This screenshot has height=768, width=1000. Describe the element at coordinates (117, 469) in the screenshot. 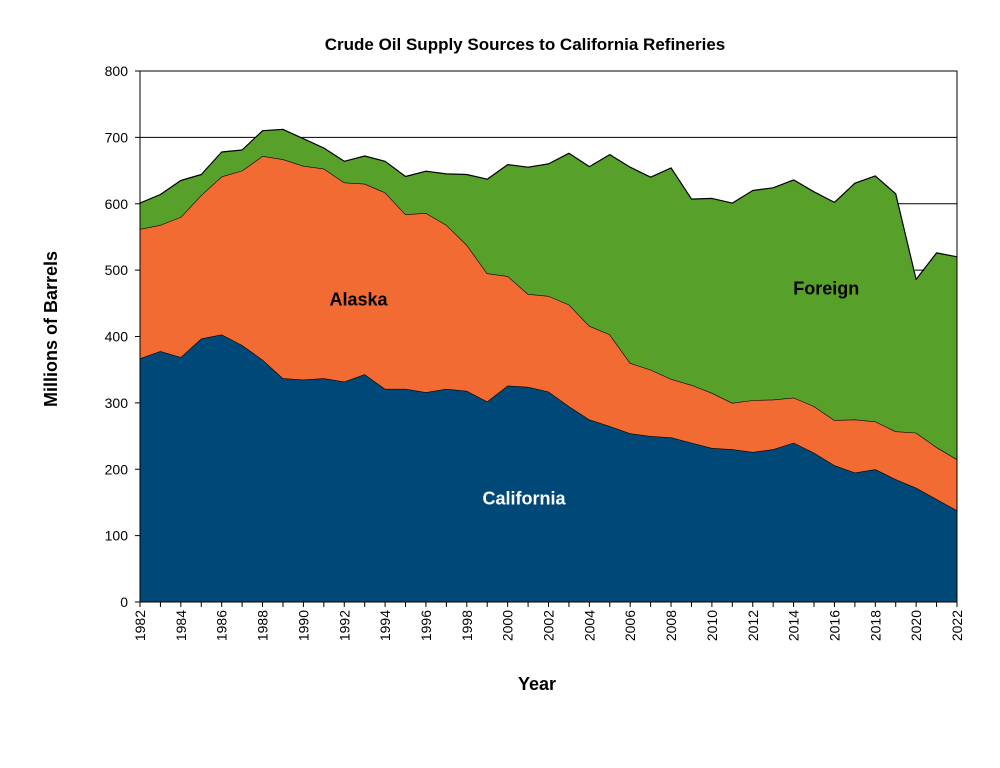

I see `y-tick-label: 200` at that location.